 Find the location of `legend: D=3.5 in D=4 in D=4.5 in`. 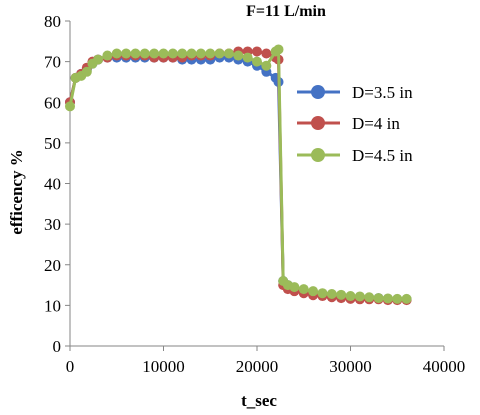

legend: D=3.5 in D=4 in D=4.5 in is located at coordinates (355, 124).